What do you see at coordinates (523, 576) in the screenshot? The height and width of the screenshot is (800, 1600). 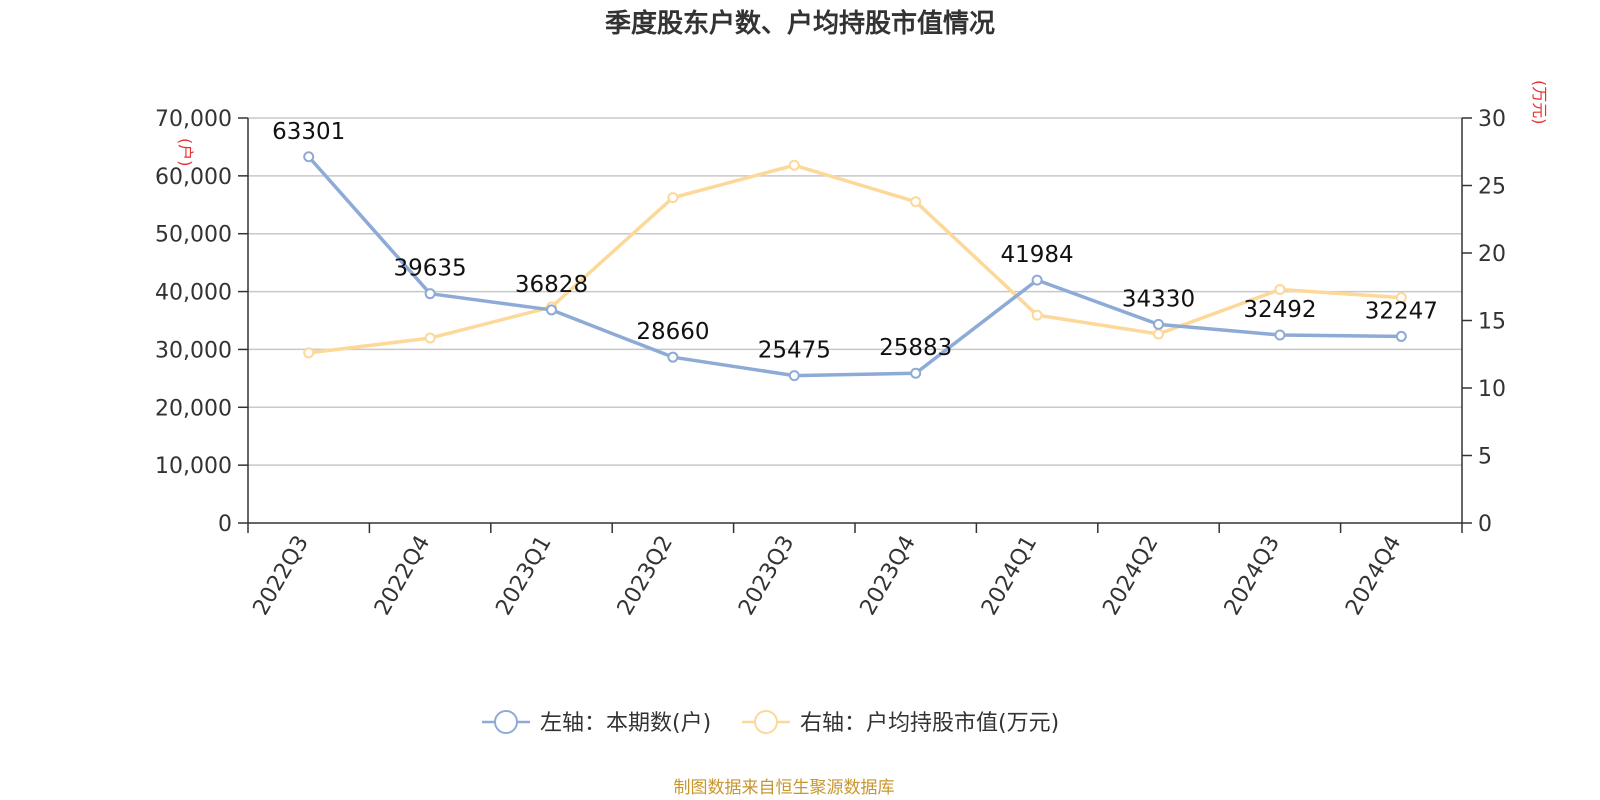 I see `x-axis-tick-label: 2023Q1` at bounding box center [523, 576].